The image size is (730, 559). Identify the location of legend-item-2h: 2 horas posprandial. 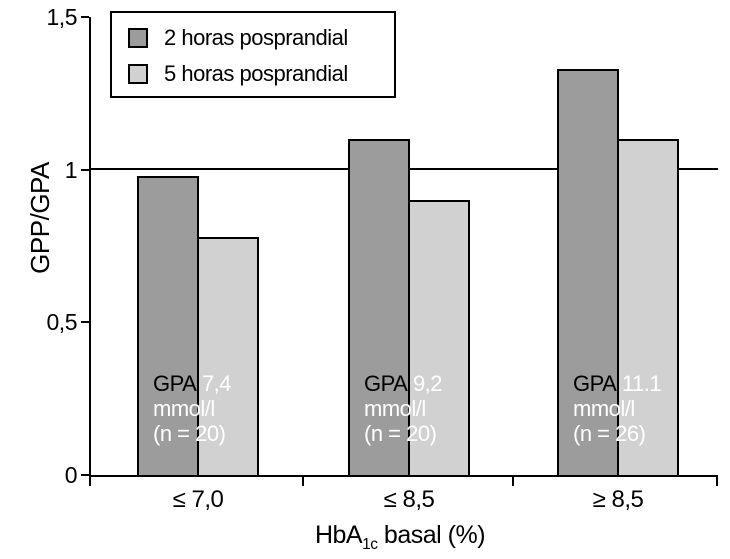
(238, 37).